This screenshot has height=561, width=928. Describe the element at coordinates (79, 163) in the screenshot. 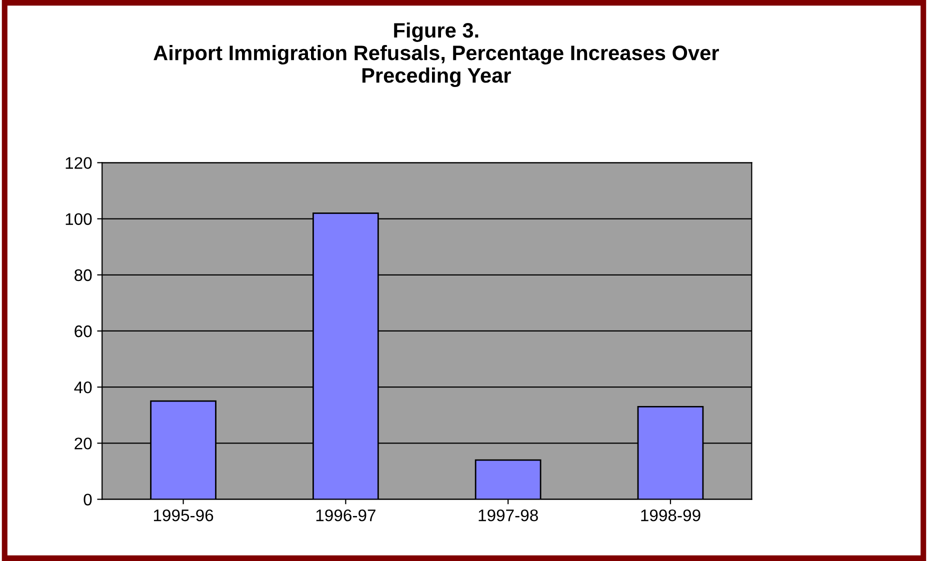

I see `y-tick-label: 120` at that location.